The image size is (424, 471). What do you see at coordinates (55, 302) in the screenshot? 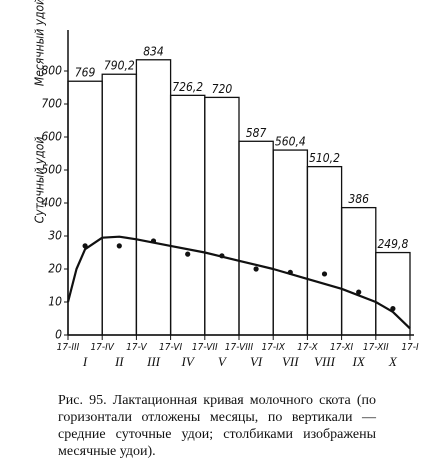
I see `y2-tick-label: 10` at bounding box center [55, 302].